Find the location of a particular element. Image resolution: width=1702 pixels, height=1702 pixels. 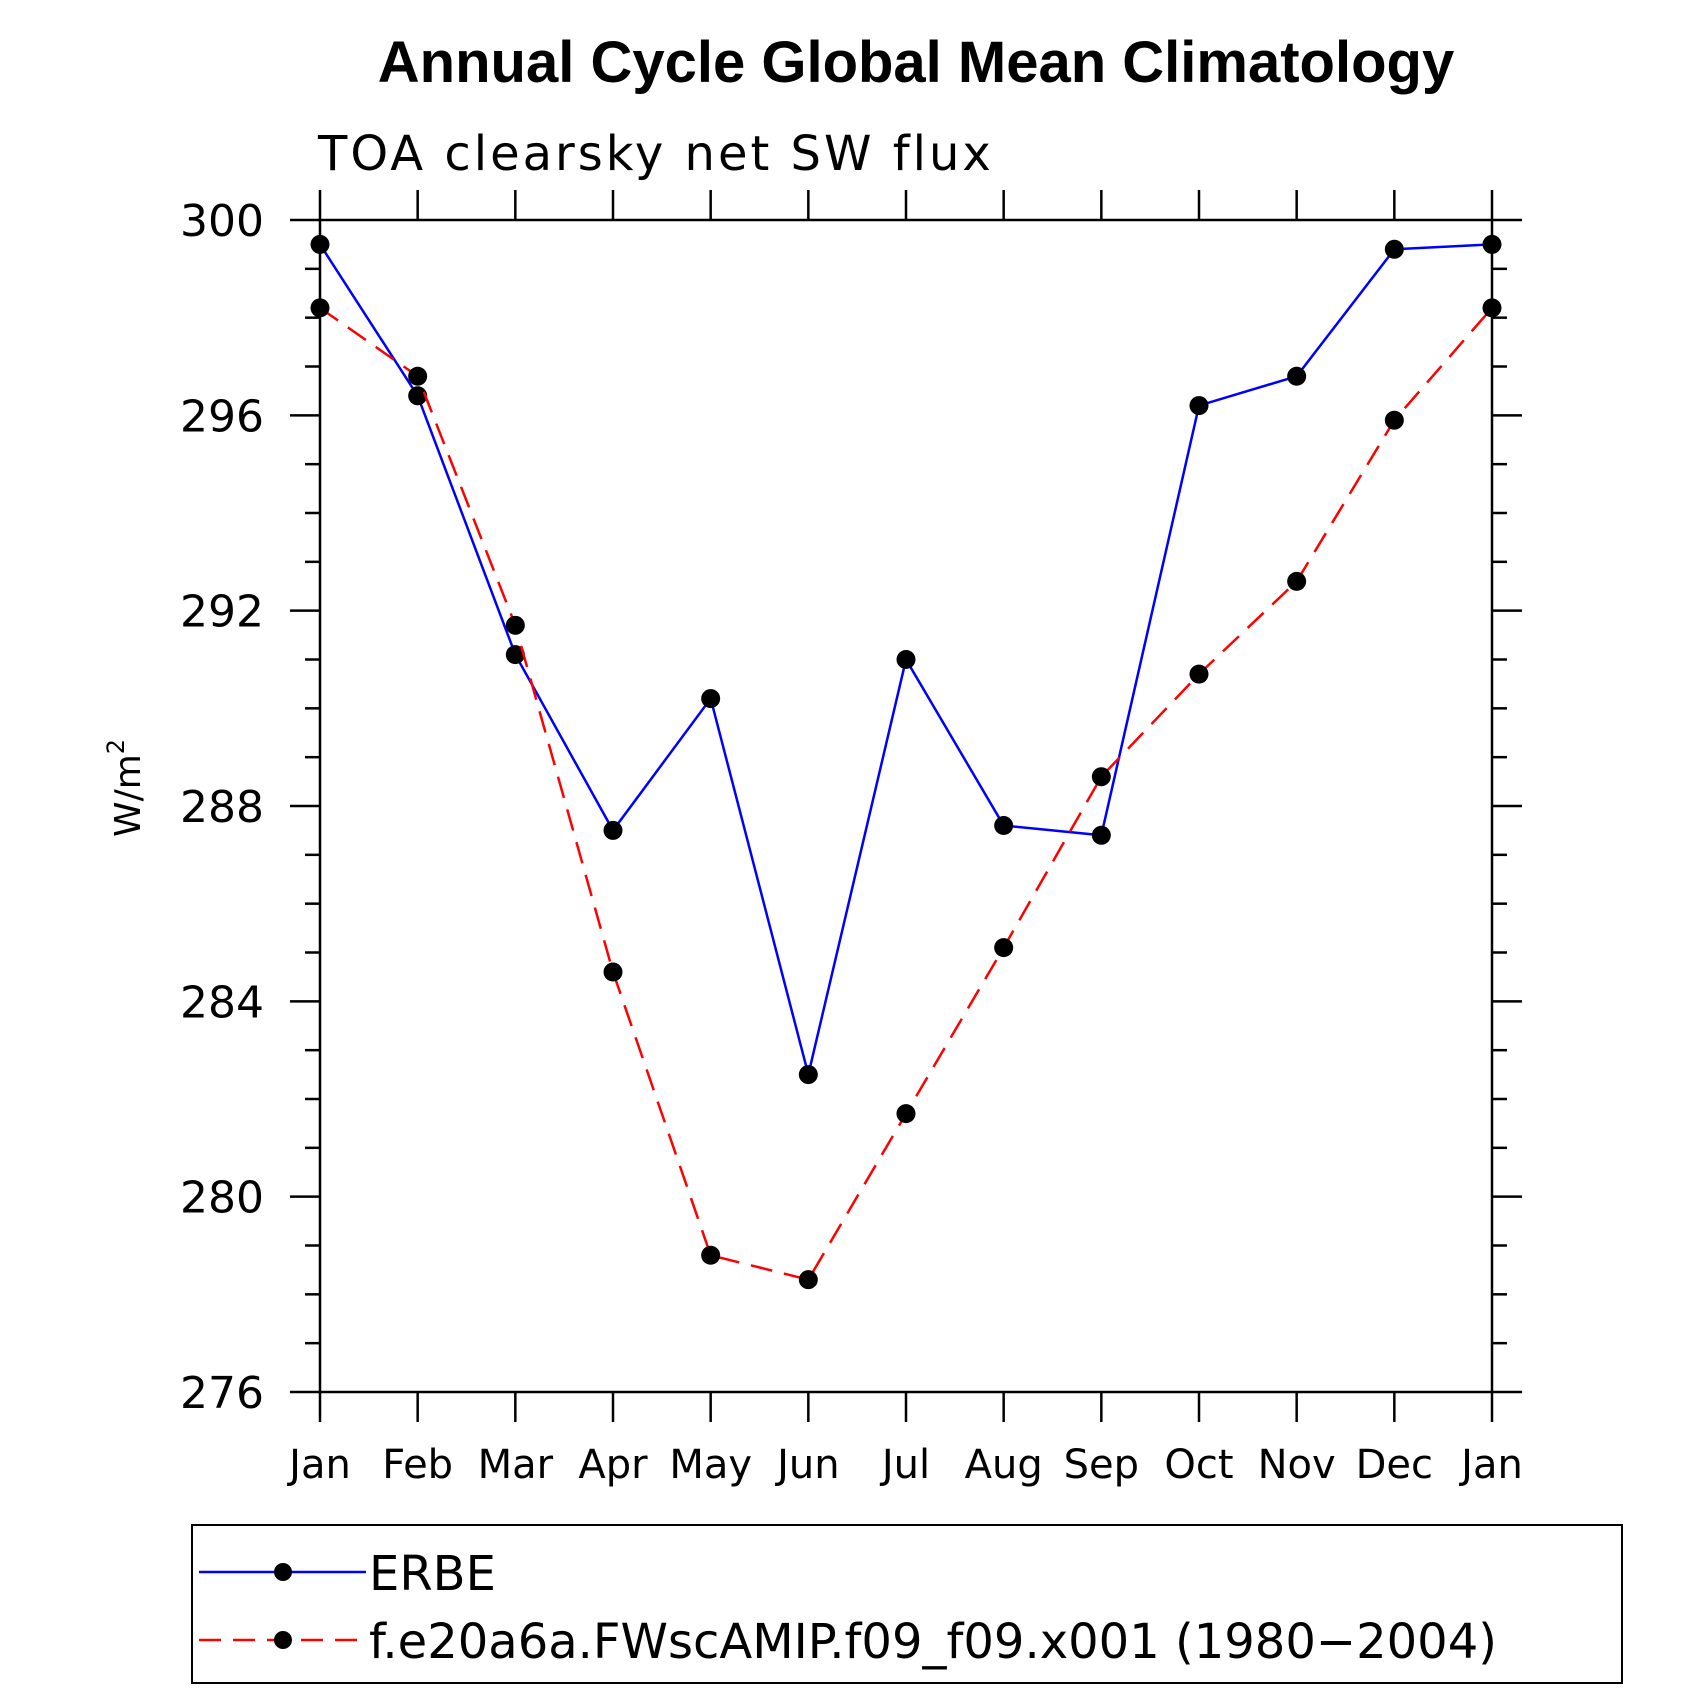

y-tick-label: 296 is located at coordinates (222, 416).